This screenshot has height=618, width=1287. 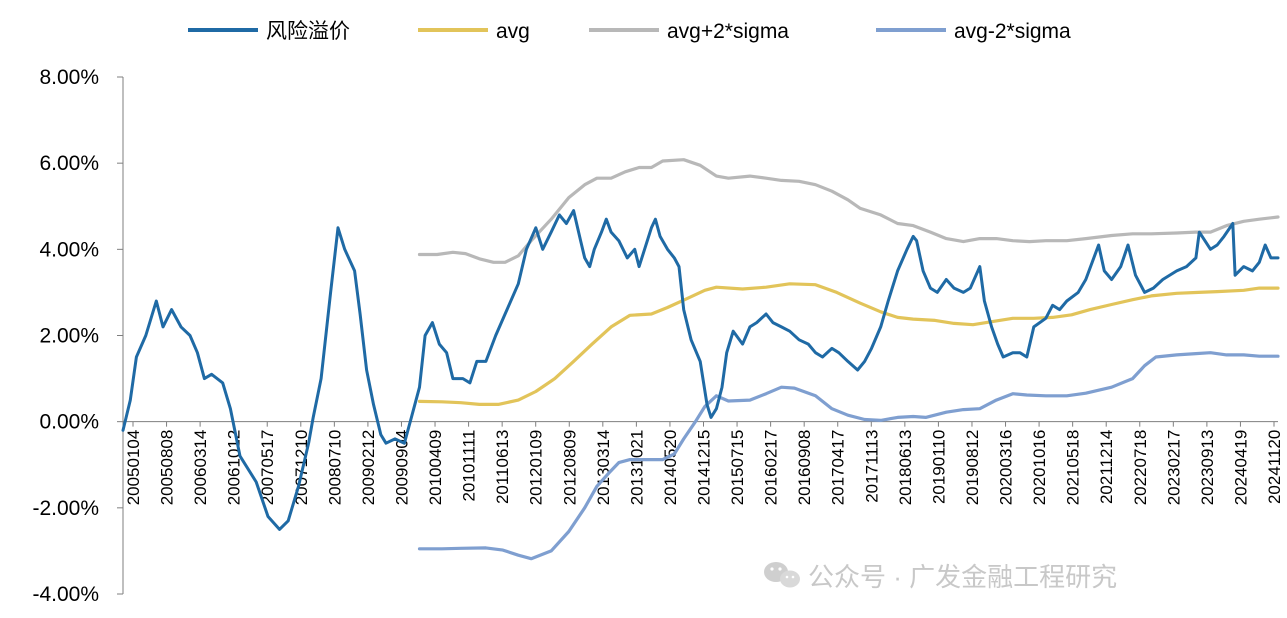 What do you see at coordinates (513, 31) in the screenshot?
I see `legend-label: avg` at bounding box center [513, 31].